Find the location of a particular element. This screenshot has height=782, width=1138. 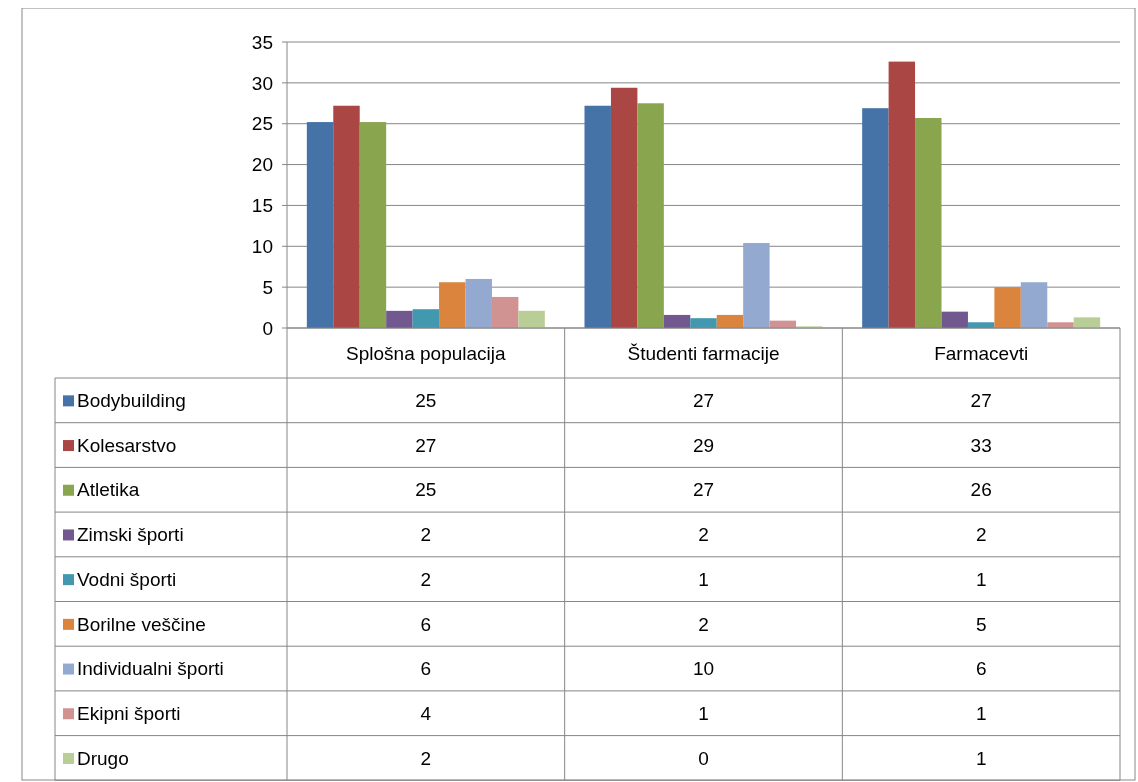

data-label: 0 is located at coordinates (703, 758).